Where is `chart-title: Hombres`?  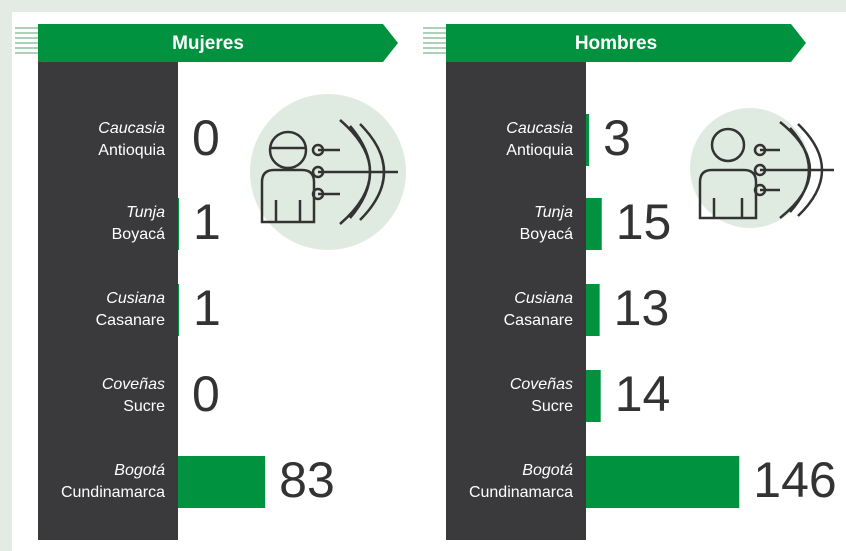 chart-title: Hombres is located at coordinates (616, 43).